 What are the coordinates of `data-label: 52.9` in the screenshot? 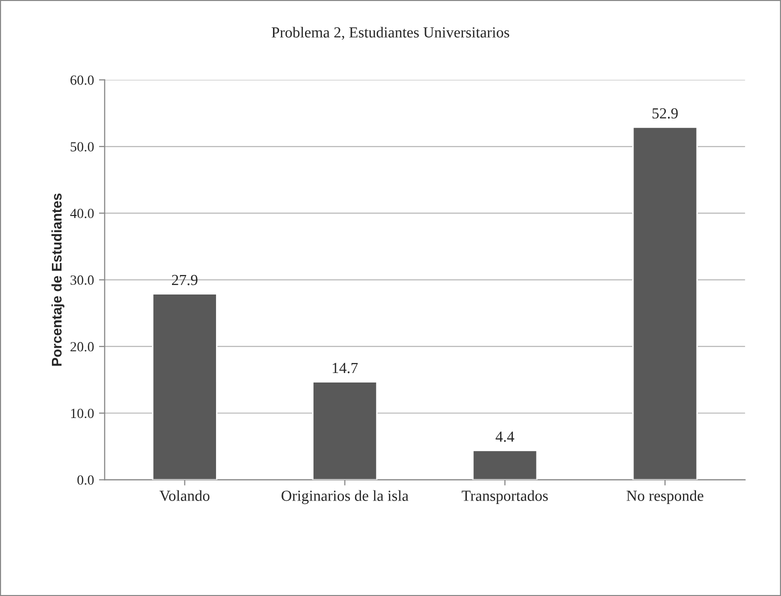 It's located at (665, 113).